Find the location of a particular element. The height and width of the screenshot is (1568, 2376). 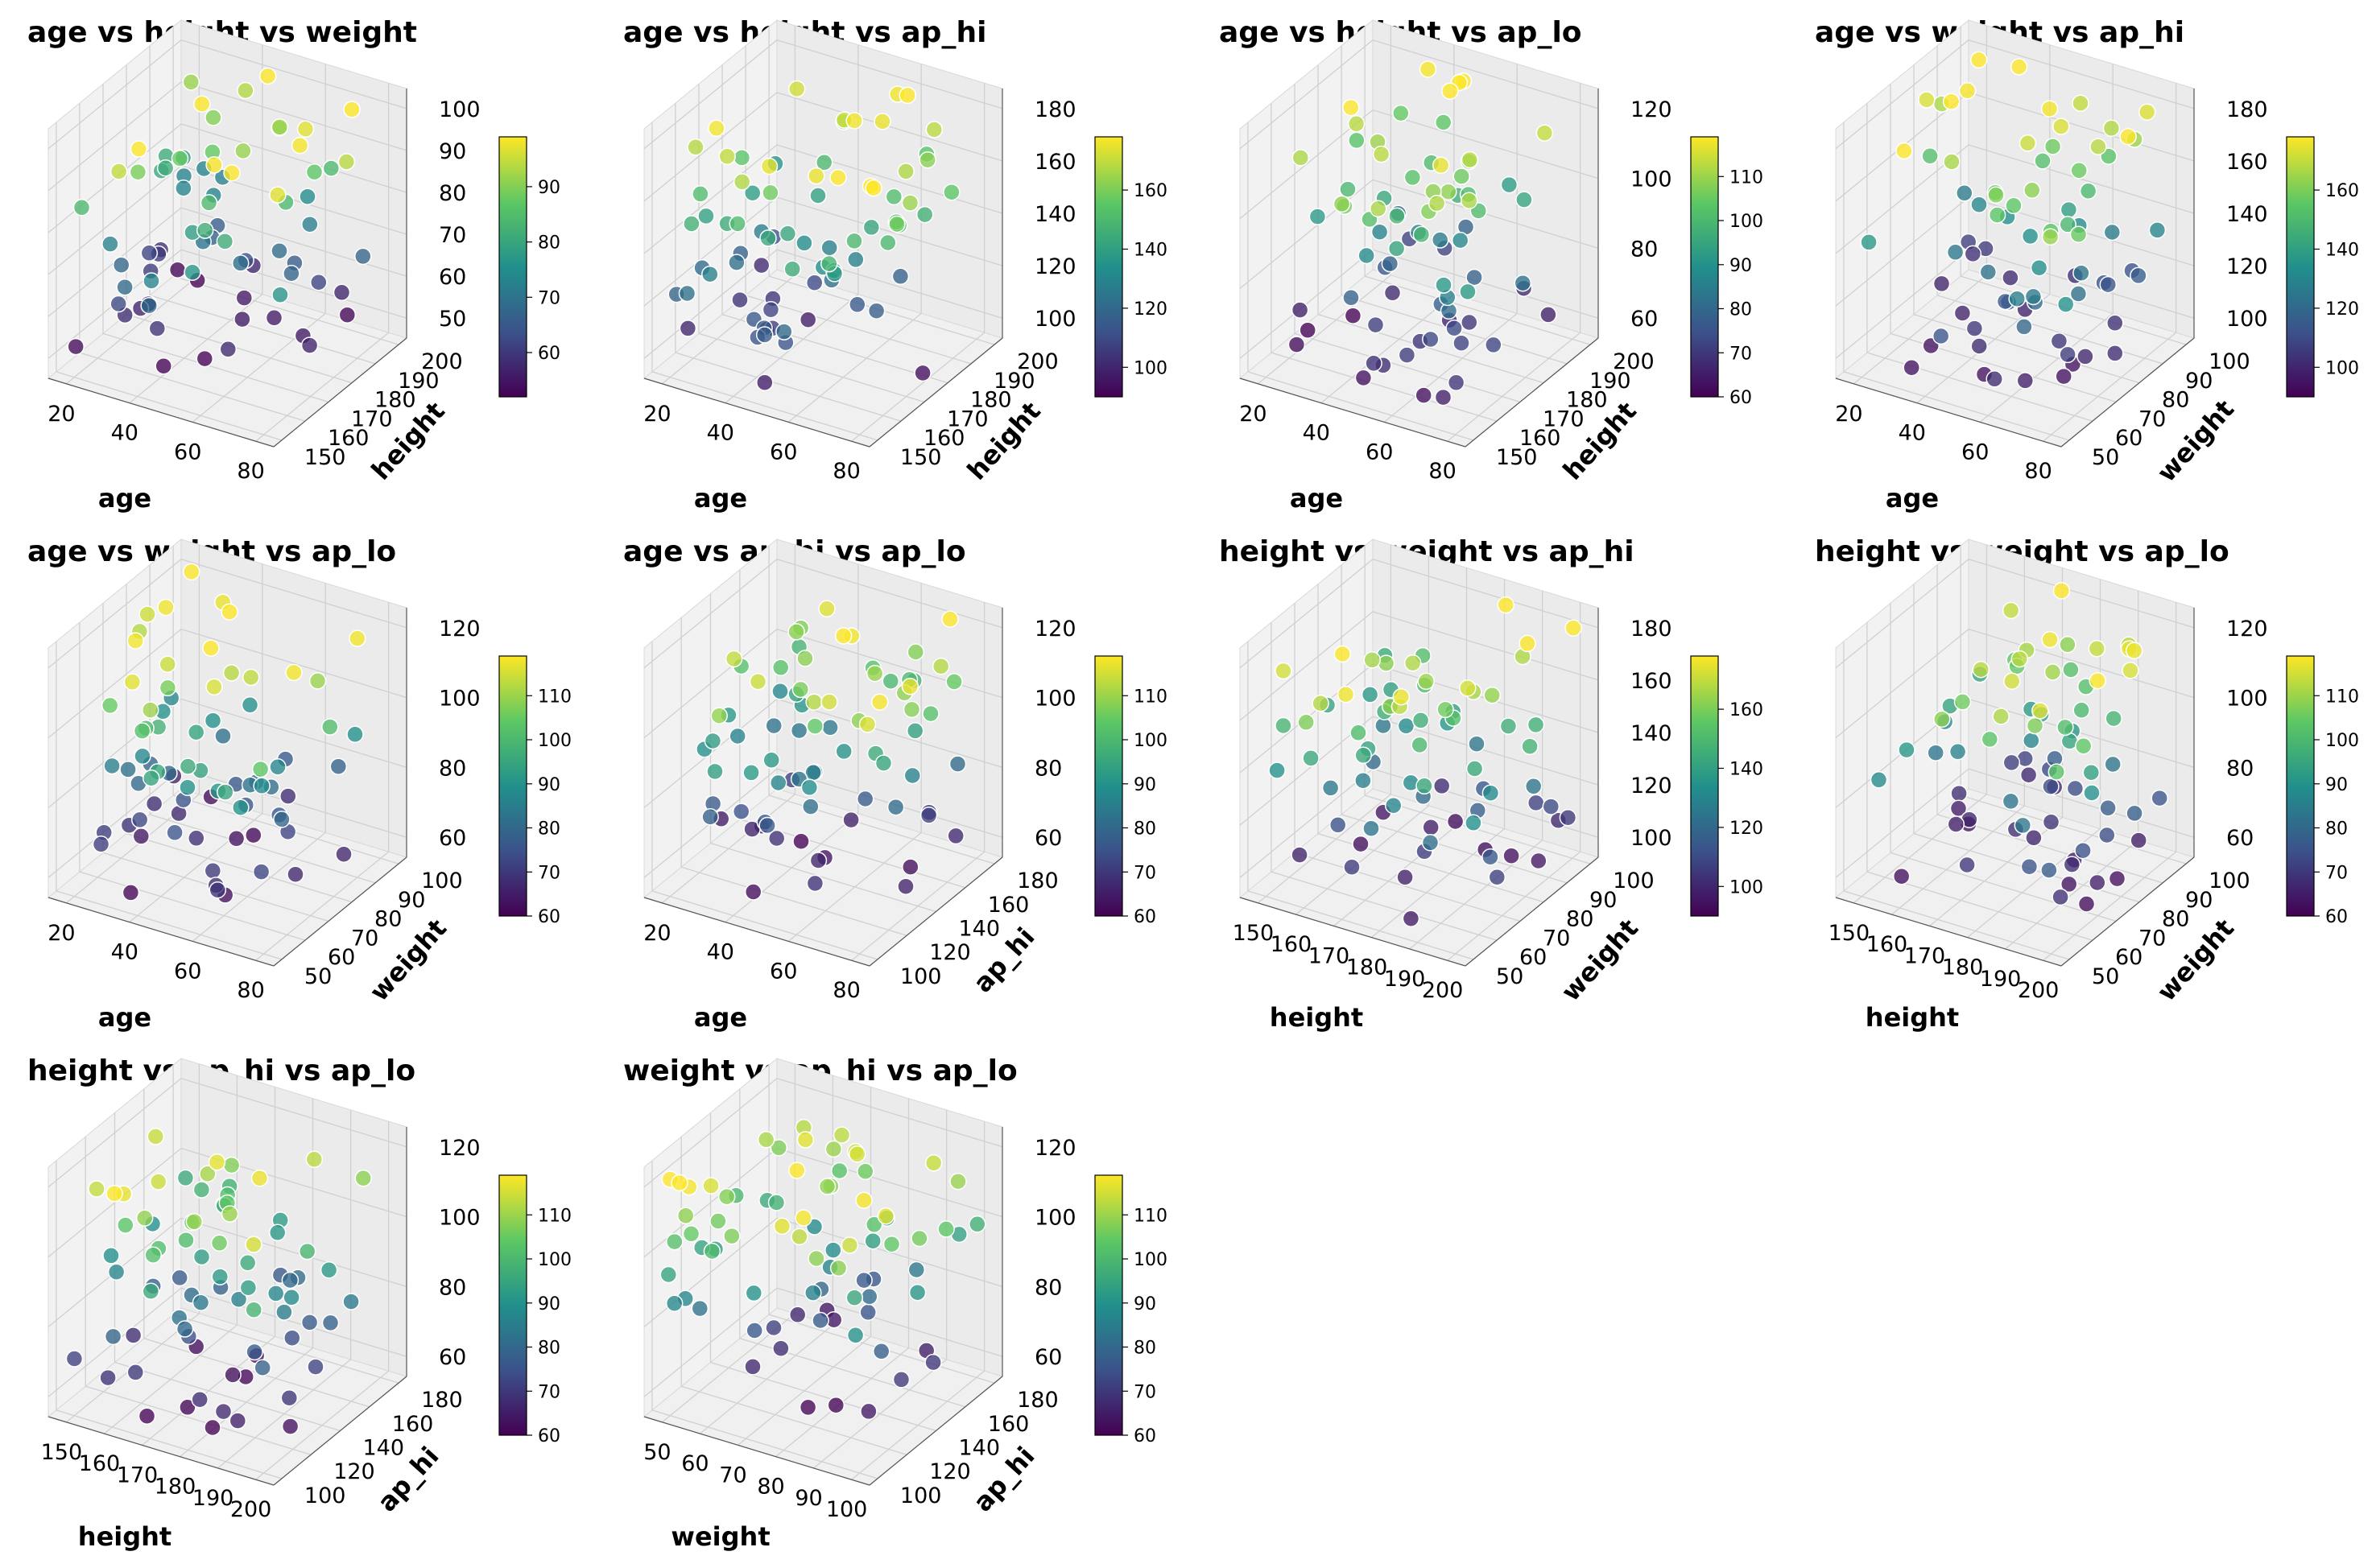

z-tick-label: 120 is located at coordinates (2247, 629).